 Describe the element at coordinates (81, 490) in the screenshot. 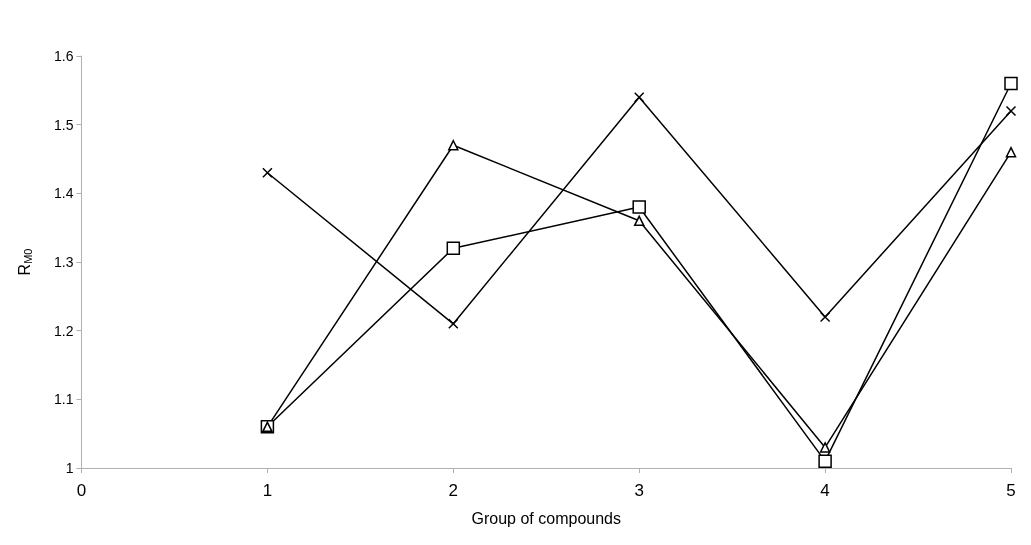

I see `x-tick-label: 0` at that location.